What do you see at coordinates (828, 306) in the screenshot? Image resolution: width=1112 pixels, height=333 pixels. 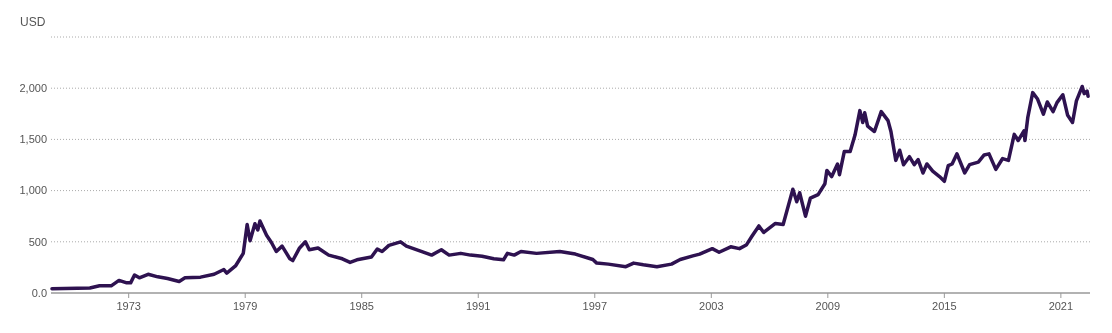 I see `x-tick-label: 2009` at bounding box center [828, 306].